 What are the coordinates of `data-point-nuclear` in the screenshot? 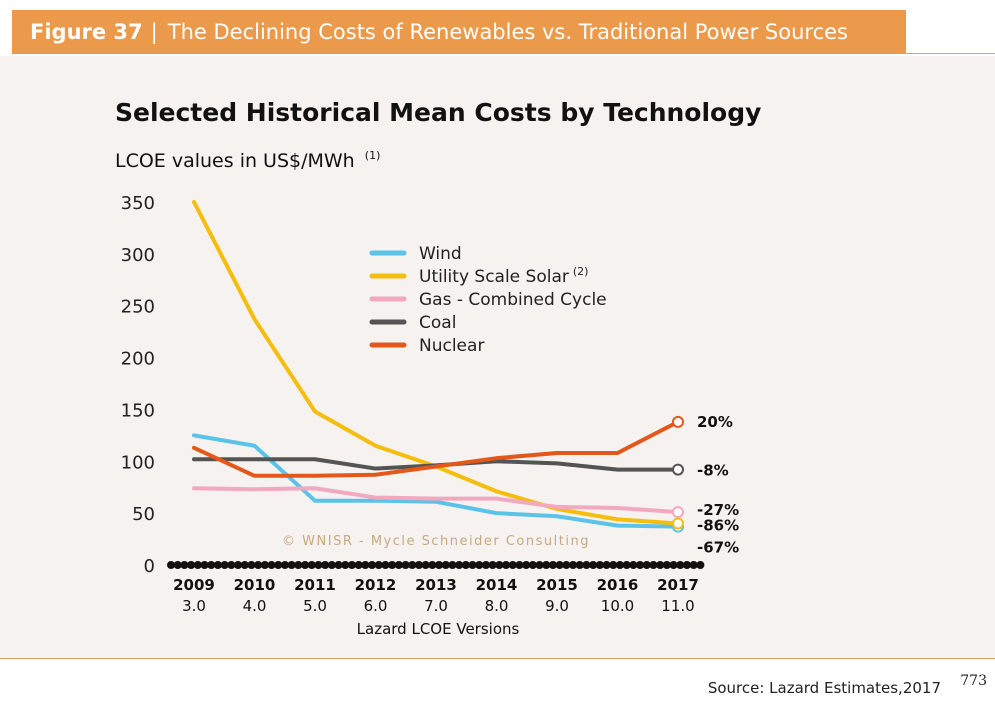 It's located at (678, 421).